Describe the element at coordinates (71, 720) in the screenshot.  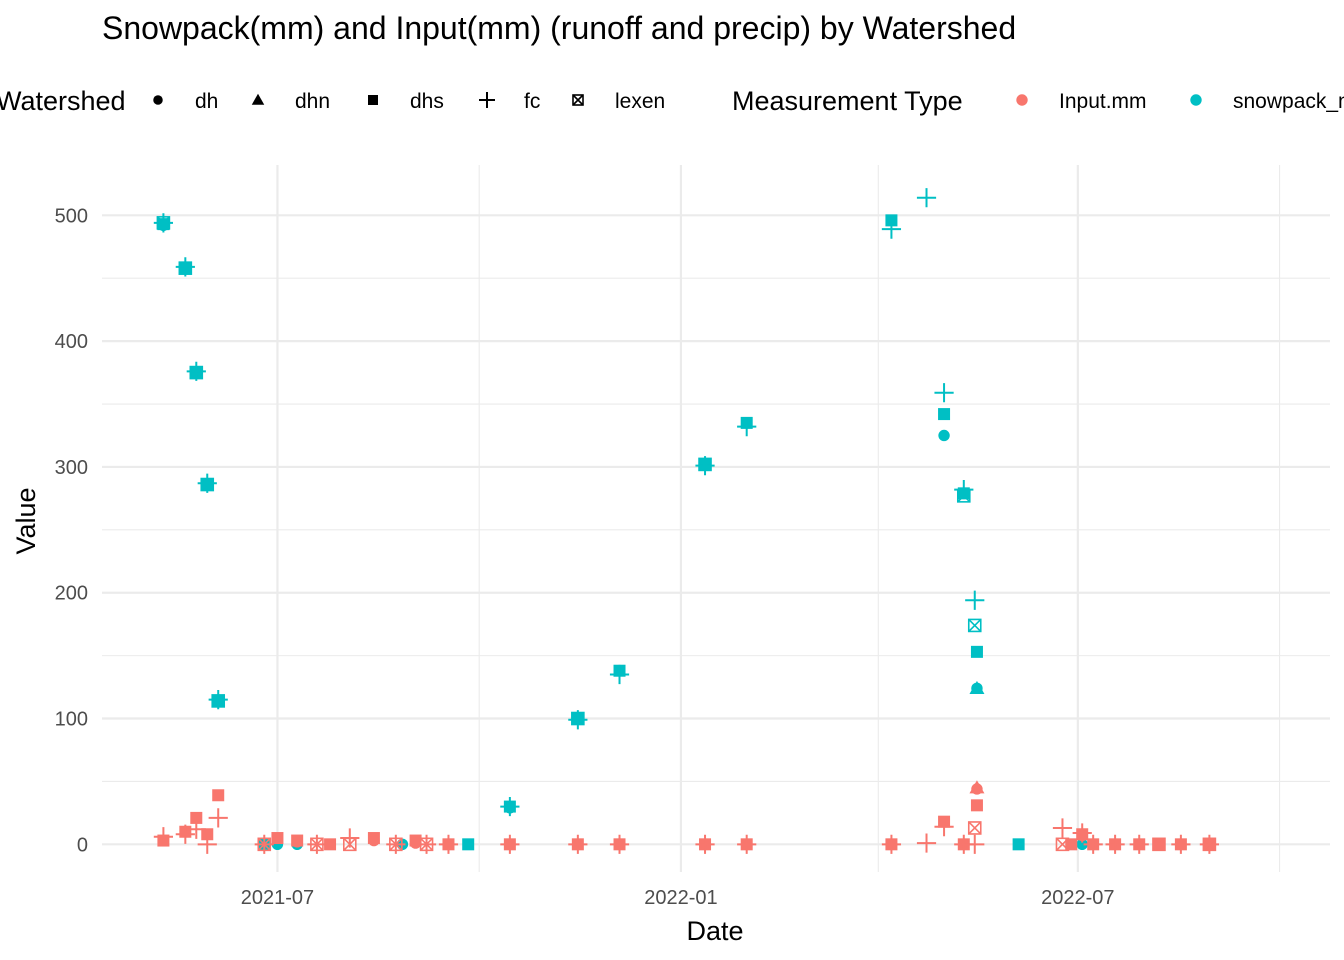
I see `y-tick-label: 100` at that location.